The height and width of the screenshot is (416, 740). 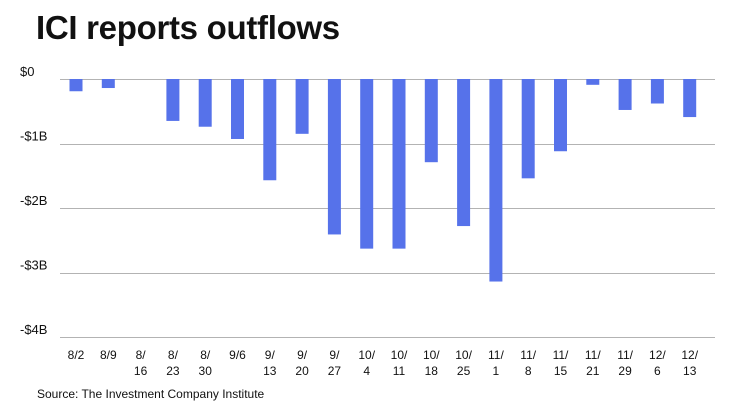 I want to click on chart-title: ICI reports outflows, so click(x=188, y=27).